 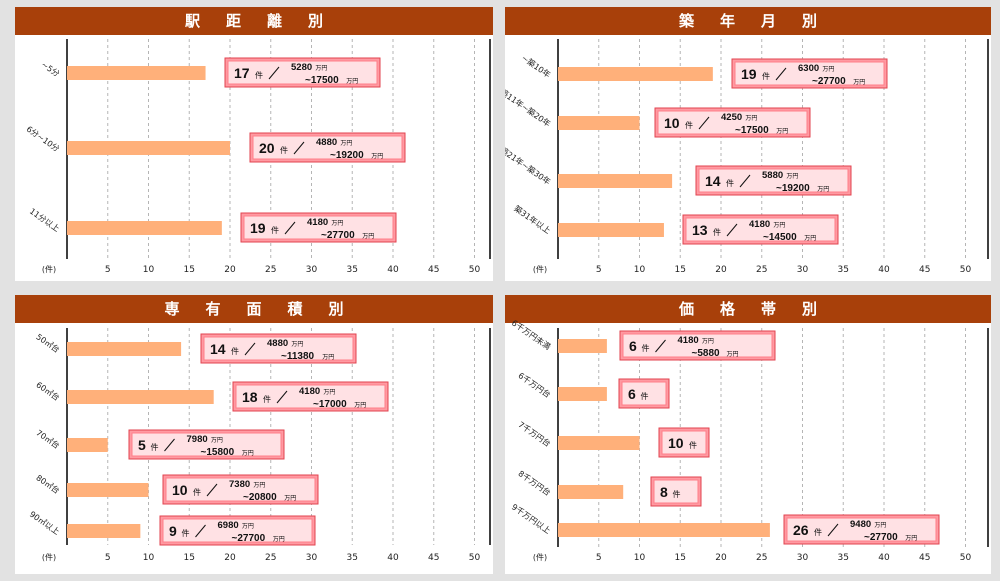 What do you see at coordinates (258, 228) in the screenshot?
I see `data-label-count: 19` at bounding box center [258, 228].